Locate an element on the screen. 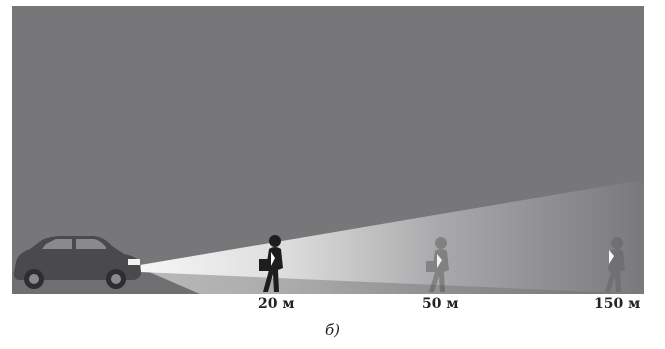 The width and height of the screenshot is (665, 349). distance-label-50m: 50 м is located at coordinates (440, 304).